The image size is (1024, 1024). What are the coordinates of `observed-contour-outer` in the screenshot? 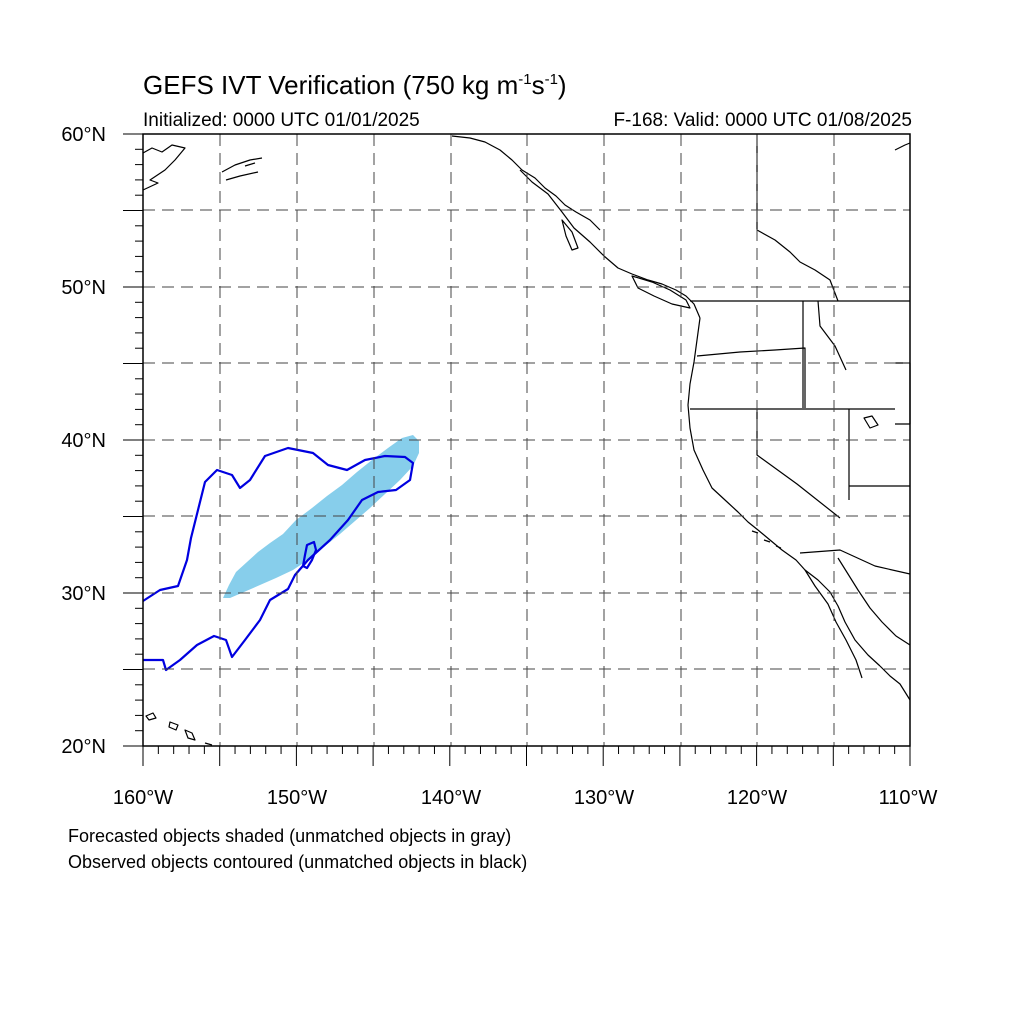 It's located at (278, 559).